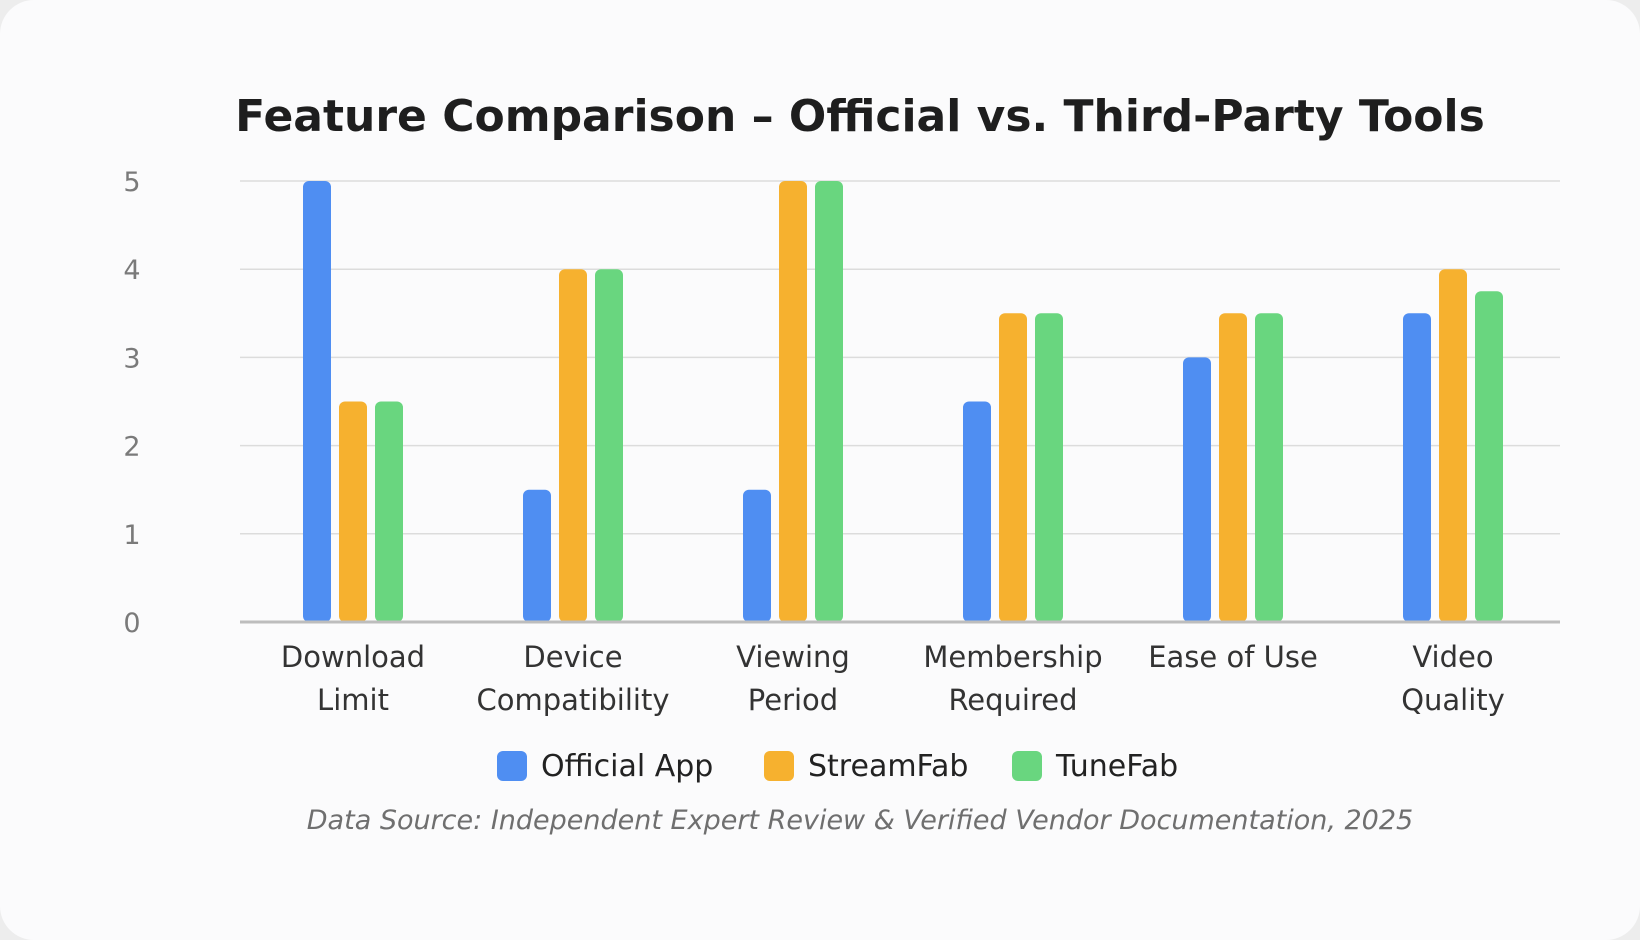  What do you see at coordinates (1012, 678) in the screenshot?
I see `x-tick-label: Membership Required` at bounding box center [1012, 678].